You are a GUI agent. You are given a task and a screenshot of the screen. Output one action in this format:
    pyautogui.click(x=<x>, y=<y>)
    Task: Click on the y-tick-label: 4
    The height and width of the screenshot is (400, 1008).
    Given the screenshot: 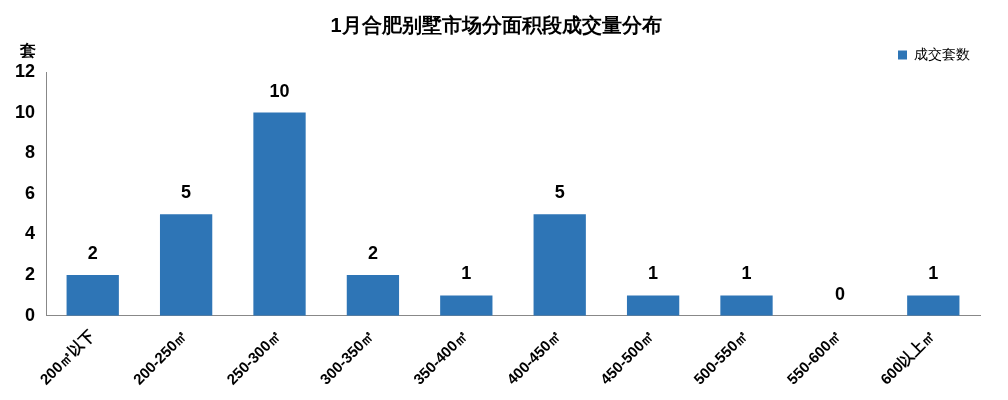 What is the action you would take?
    pyautogui.click(x=30, y=233)
    